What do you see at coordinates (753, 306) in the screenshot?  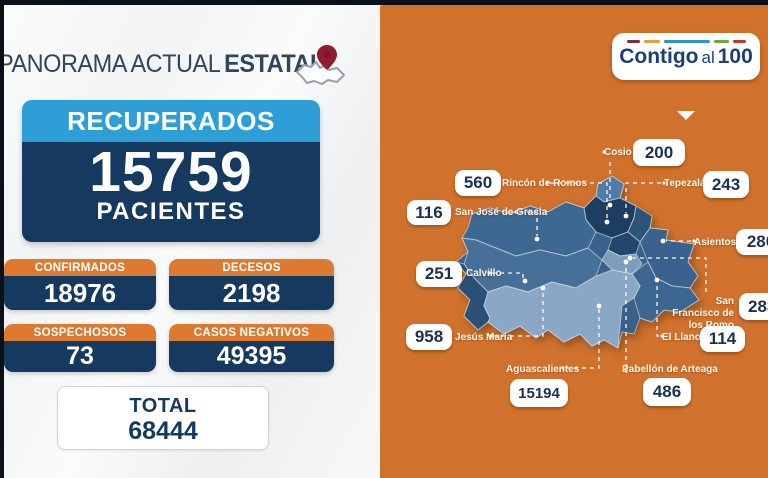 I see `municipality-value-san-francisco-de-los-romo: 283` at bounding box center [753, 306].